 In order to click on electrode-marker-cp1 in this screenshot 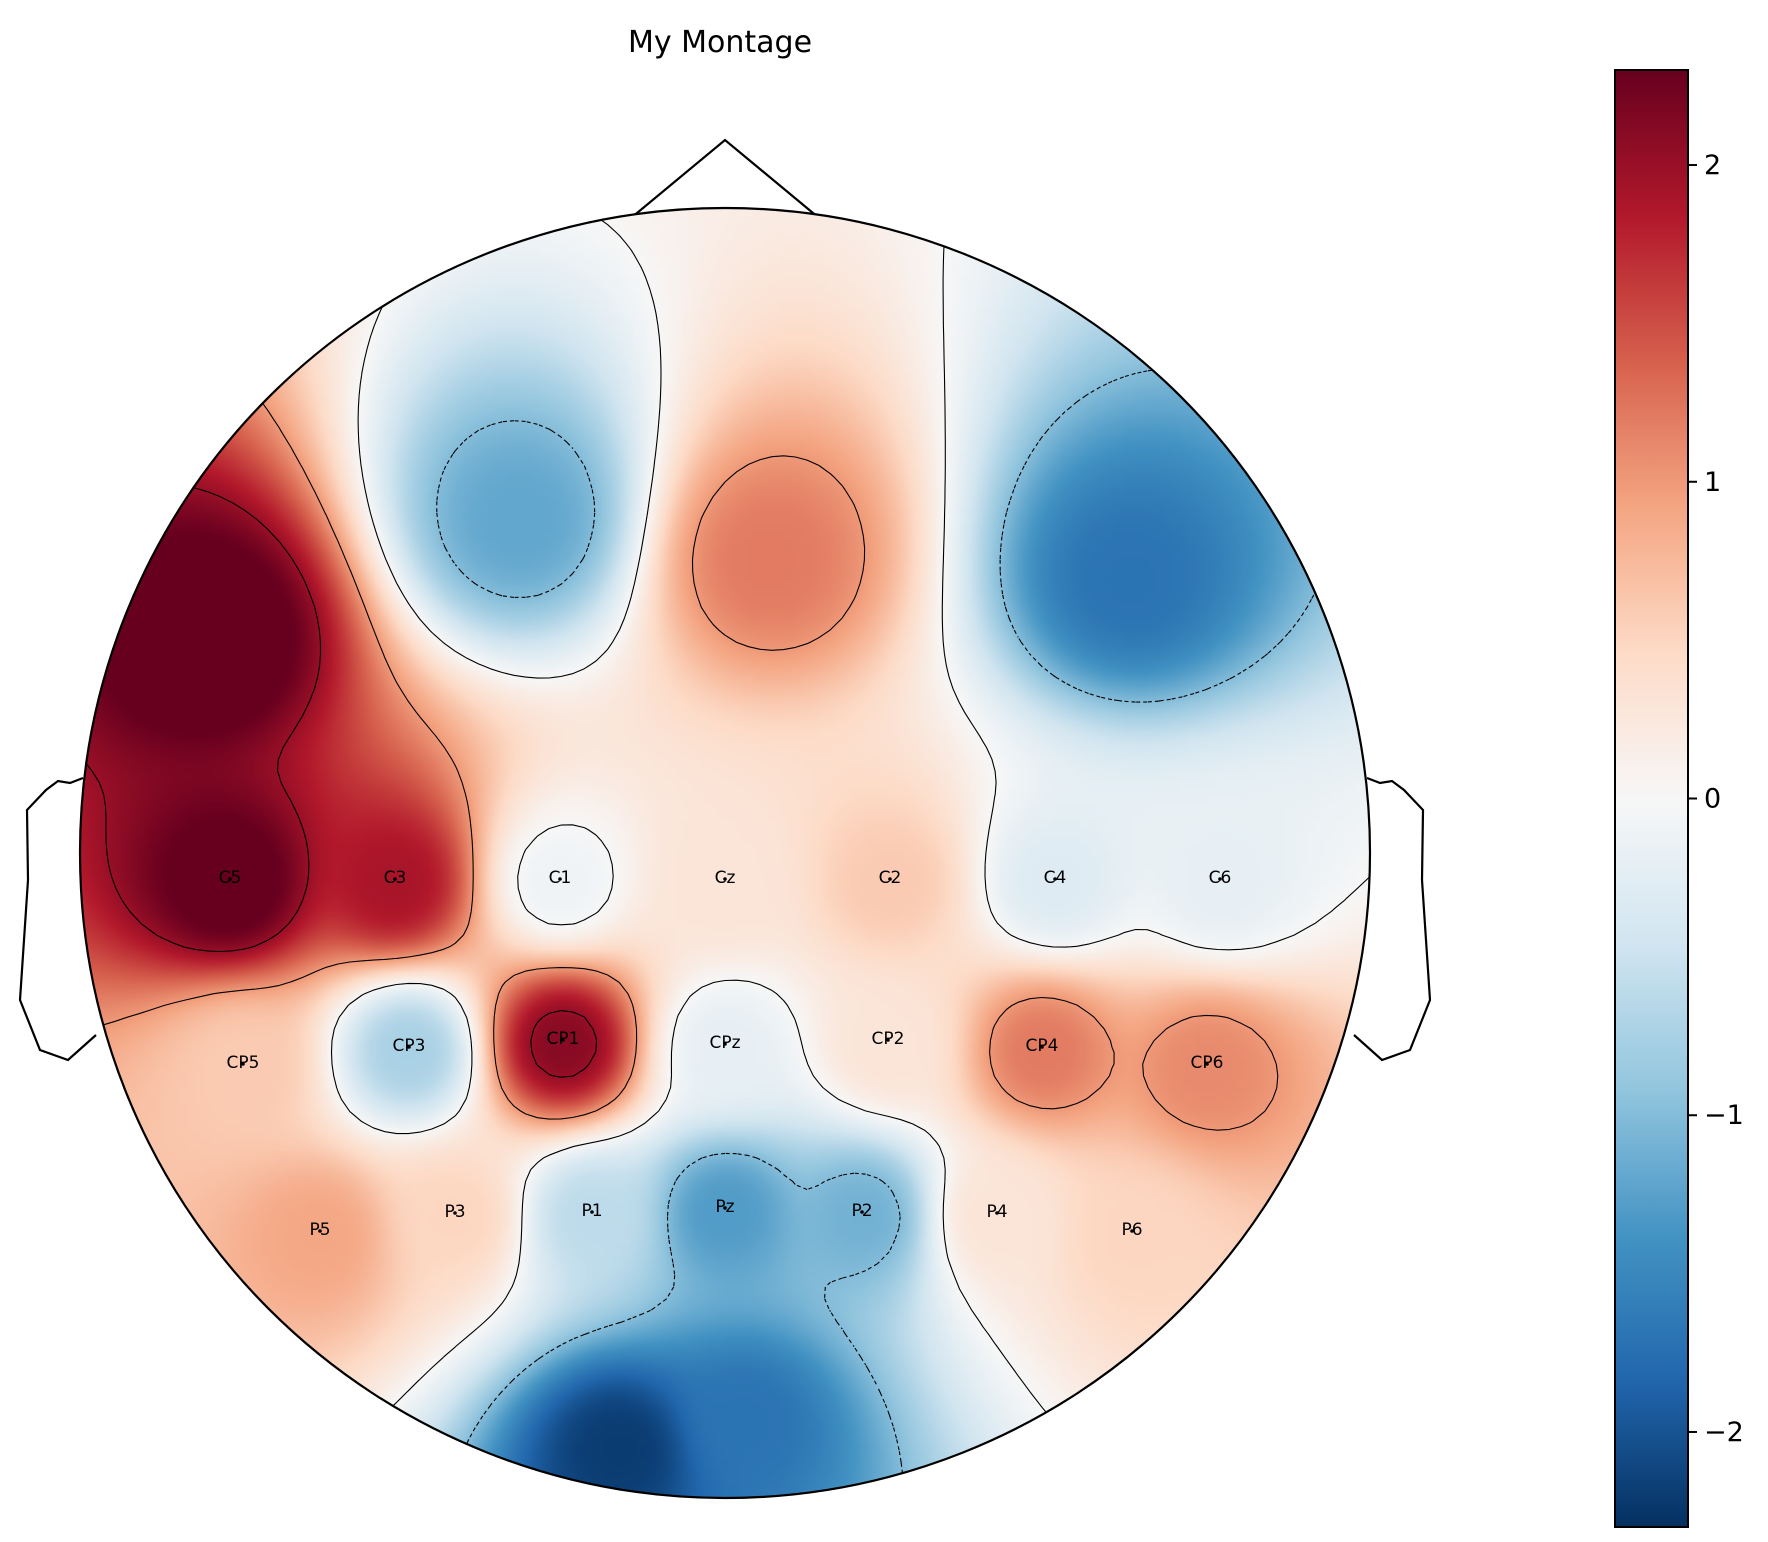, I will do `click(563, 1040)`.